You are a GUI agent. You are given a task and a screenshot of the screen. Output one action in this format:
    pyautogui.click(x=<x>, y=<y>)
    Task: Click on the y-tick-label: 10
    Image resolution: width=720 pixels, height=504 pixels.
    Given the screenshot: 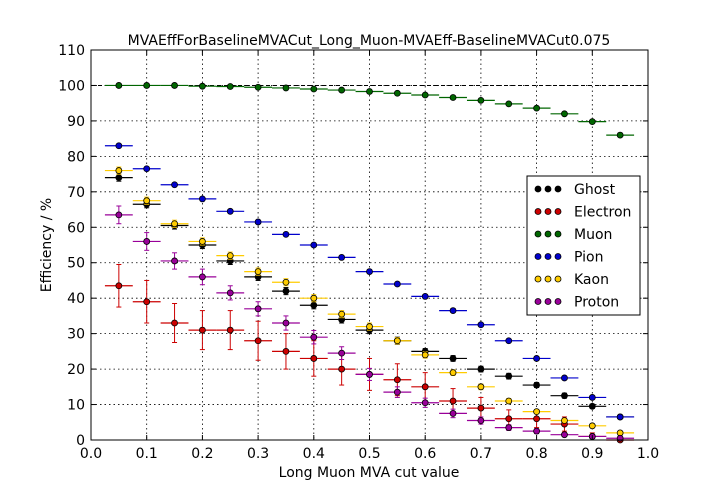 What is the action you would take?
    pyautogui.click(x=76, y=406)
    